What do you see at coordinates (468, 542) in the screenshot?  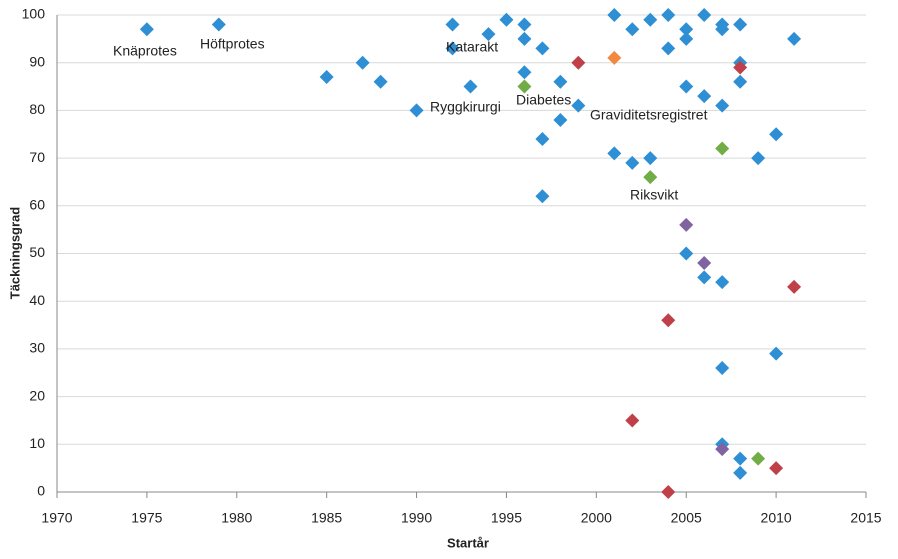 I see `x-axis-label: Startår` at bounding box center [468, 542].